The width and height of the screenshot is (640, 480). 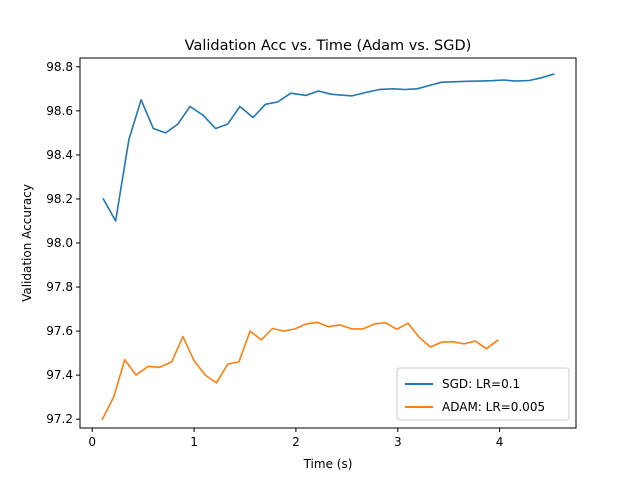 What do you see at coordinates (59, 331) in the screenshot?
I see `y-tick-label: 97.6` at bounding box center [59, 331].